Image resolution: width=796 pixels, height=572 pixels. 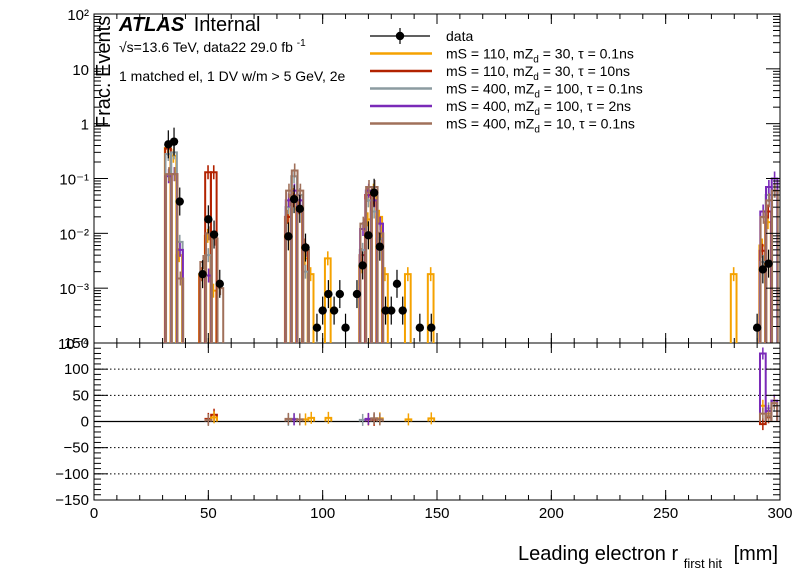 What do you see at coordinates (232, 76) in the screenshot?
I see `selection-label: 1 matched el, 1 DV w/m > 5 GeV, 2e` at bounding box center [232, 76].